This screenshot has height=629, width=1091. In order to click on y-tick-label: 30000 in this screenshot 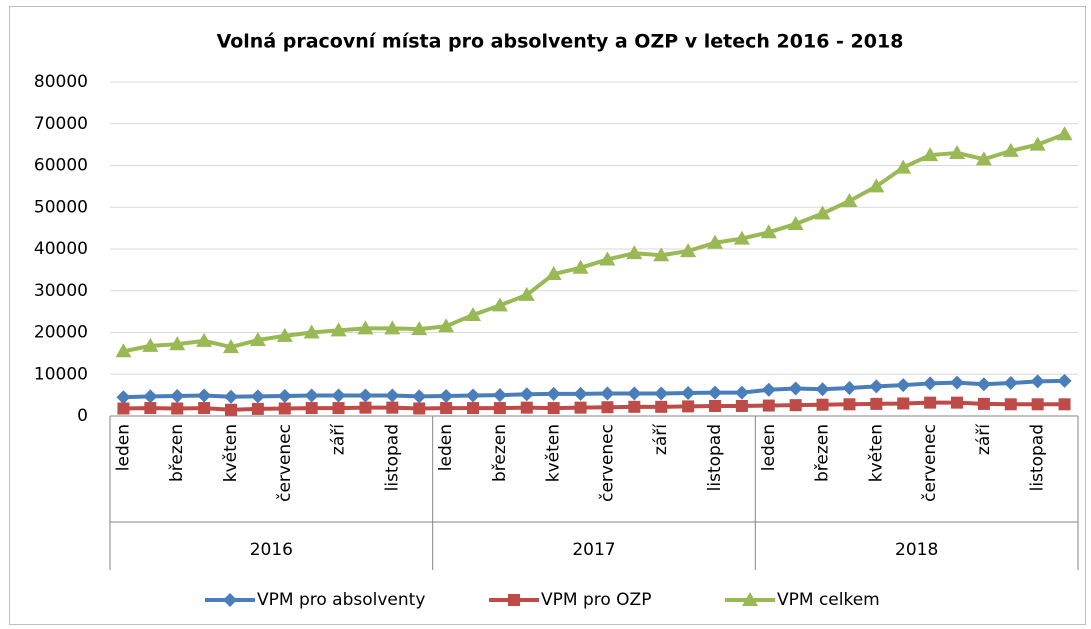, I will do `click(61, 291)`.